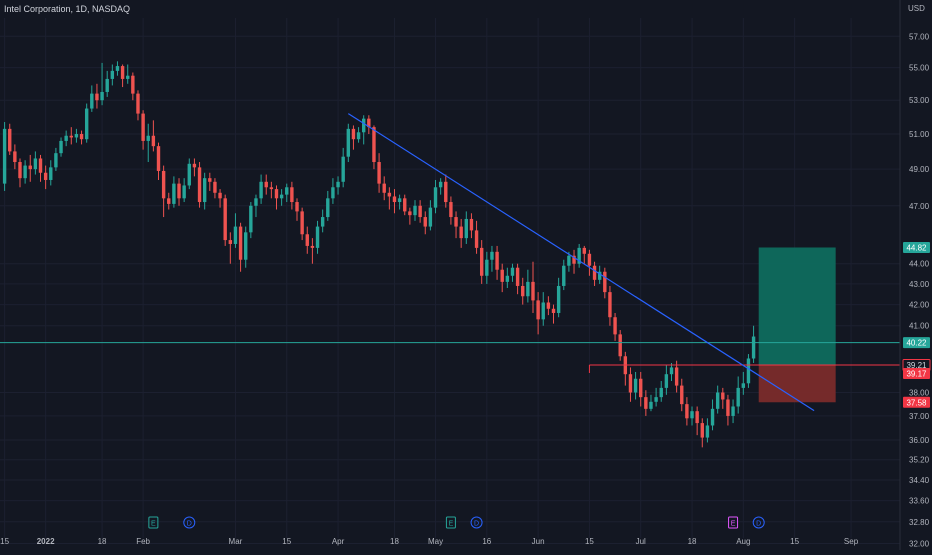  Describe the element at coordinates (919, 460) in the screenshot. I see `y-tick-label: 35.20` at that location.